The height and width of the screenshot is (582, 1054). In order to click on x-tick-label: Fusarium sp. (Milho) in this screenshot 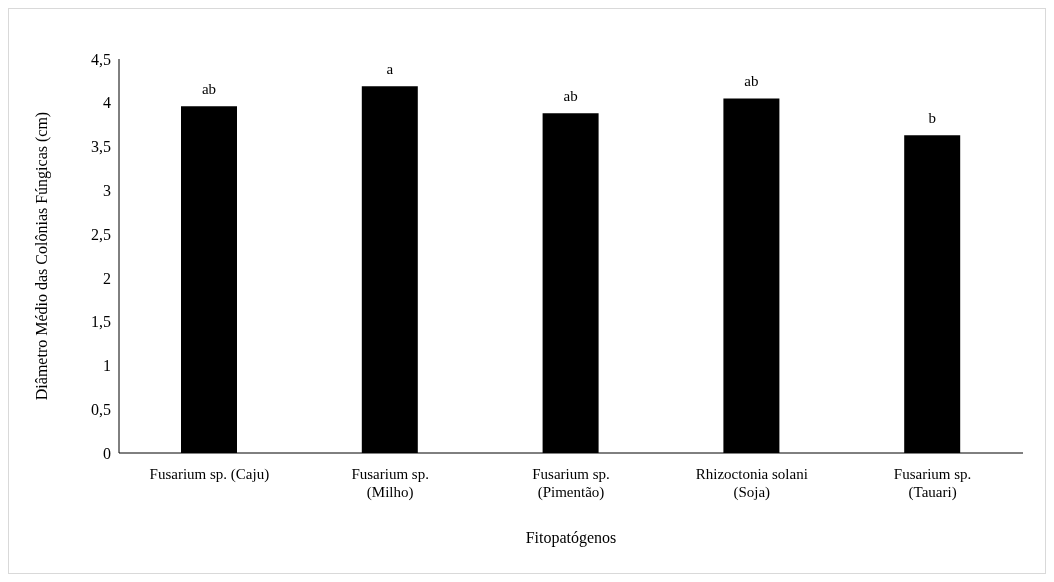, I will do `click(390, 483)`.